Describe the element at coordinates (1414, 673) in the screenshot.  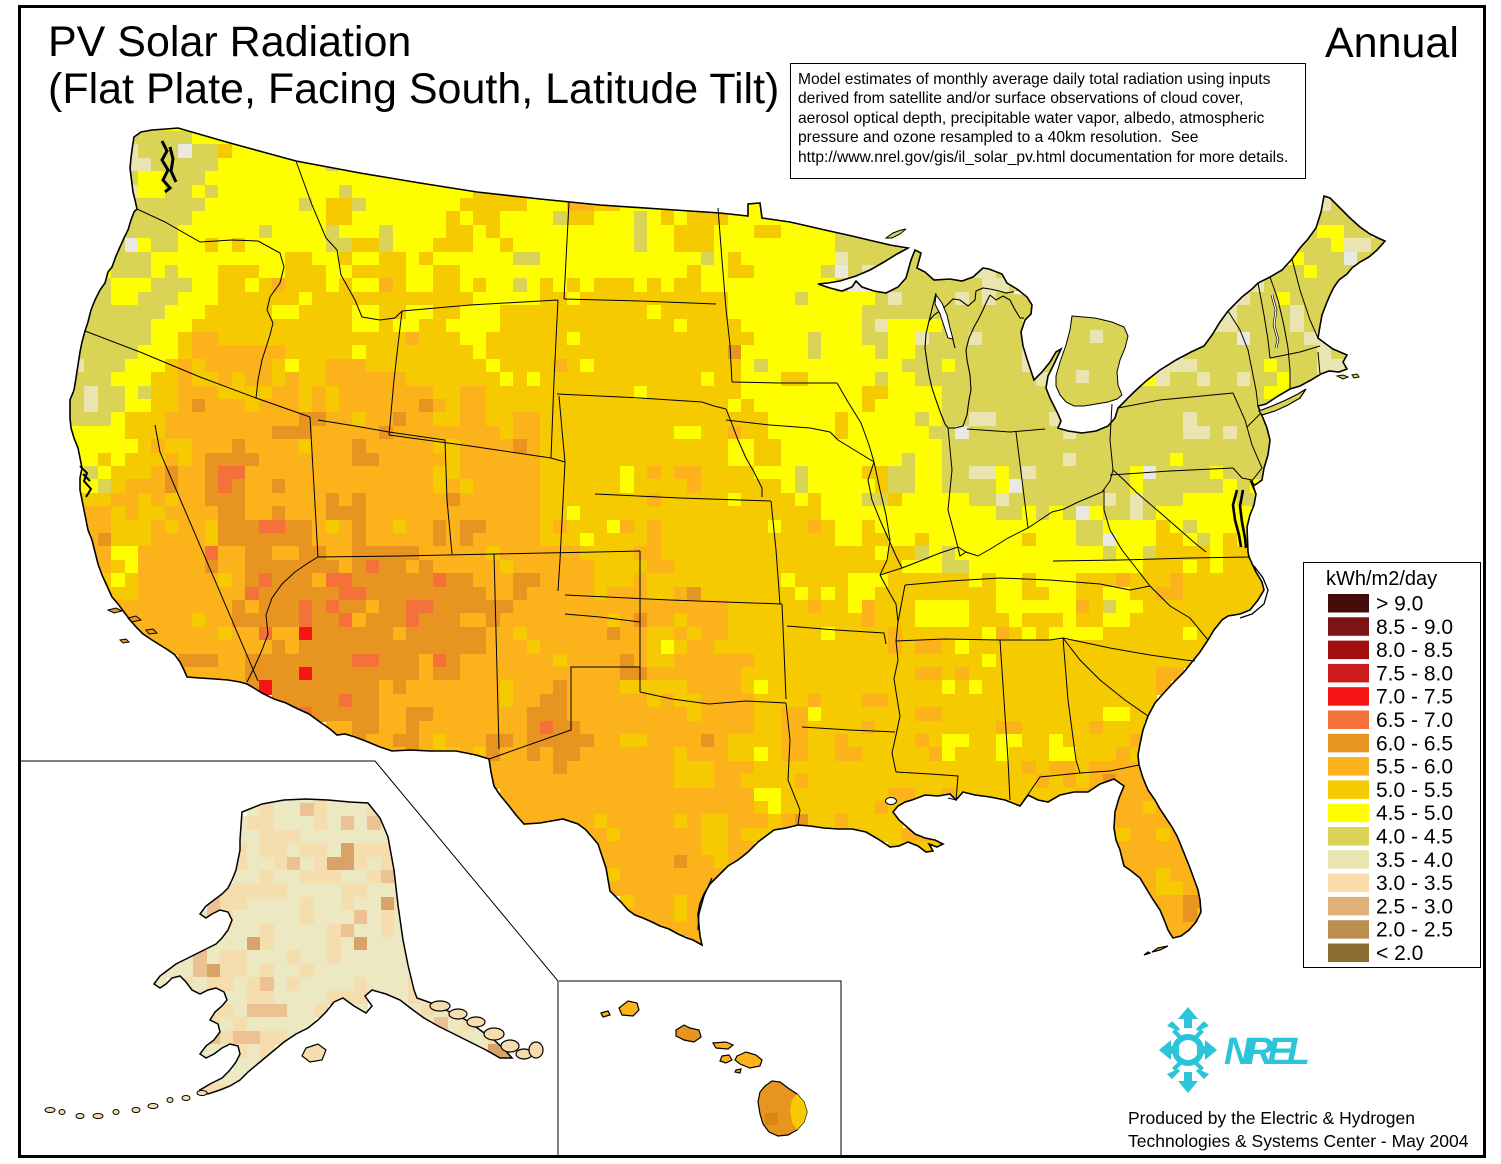
I see `svg-text: 7.5 - 8.0` at that location.